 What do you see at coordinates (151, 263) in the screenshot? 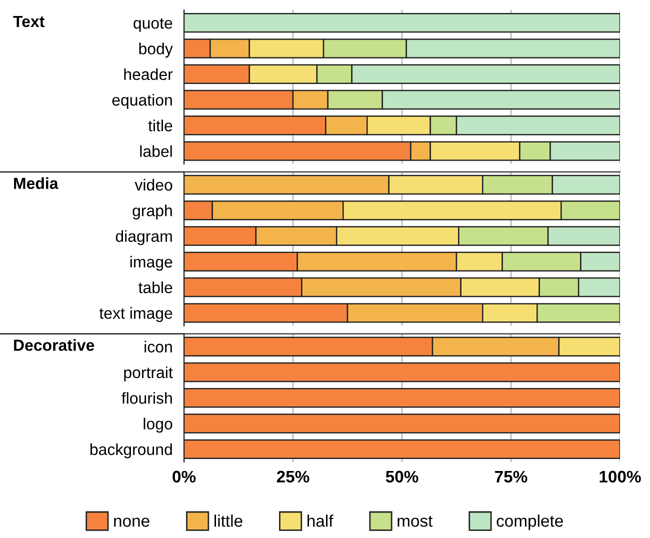
I see `y-tick-label: image` at bounding box center [151, 263].